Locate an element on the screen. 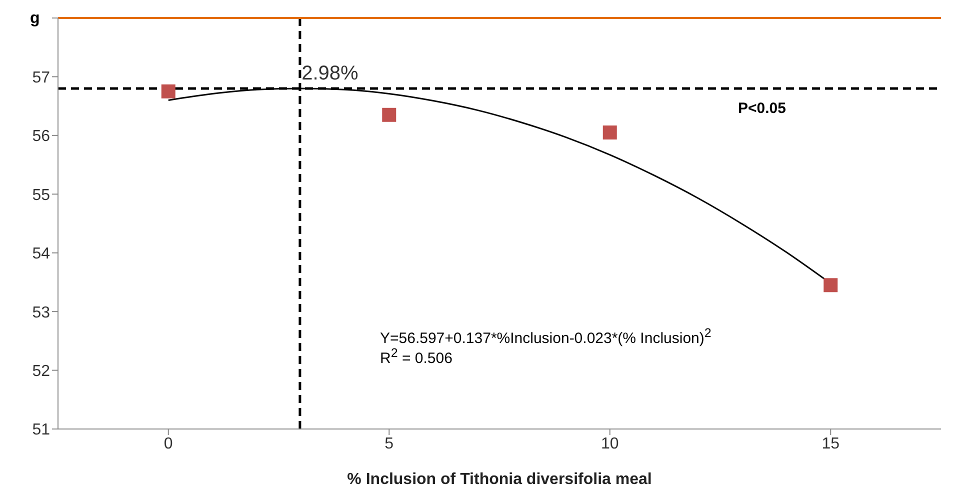 The image size is (959, 497). y-tick-label: 51 is located at coordinates (41, 430).